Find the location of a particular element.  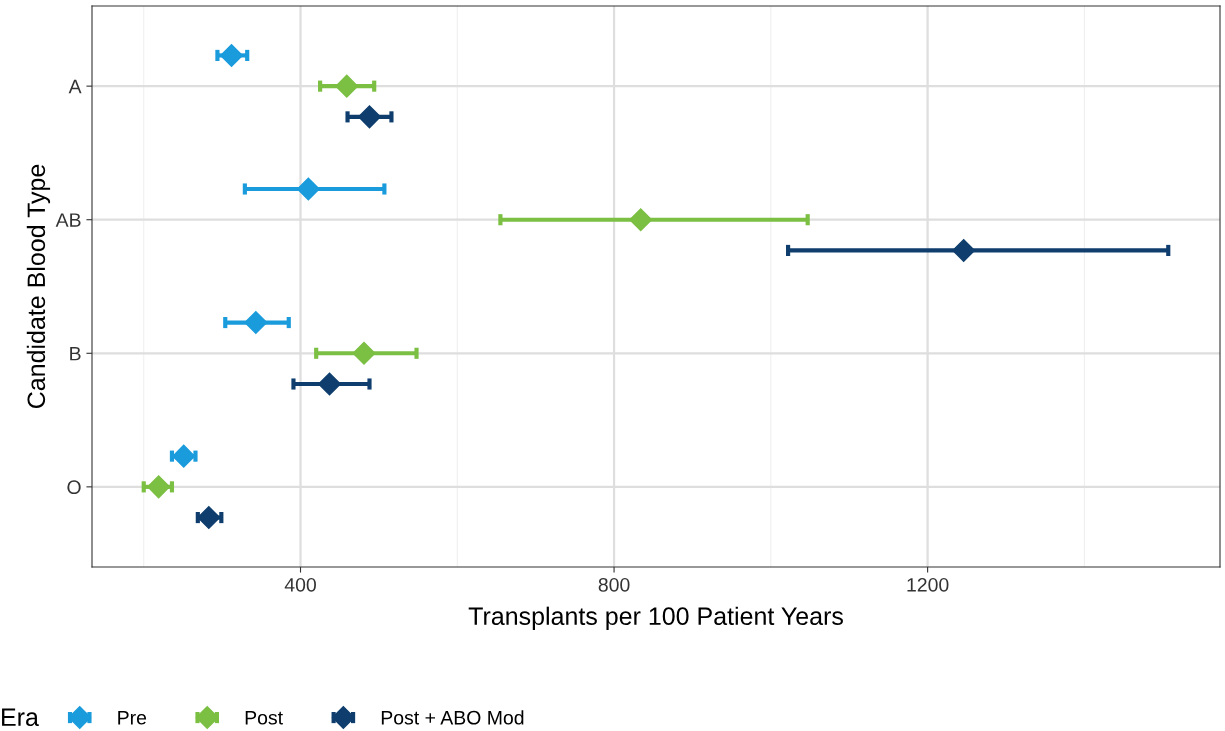

legend-label: Post + ABO Mod is located at coordinates (452, 717).